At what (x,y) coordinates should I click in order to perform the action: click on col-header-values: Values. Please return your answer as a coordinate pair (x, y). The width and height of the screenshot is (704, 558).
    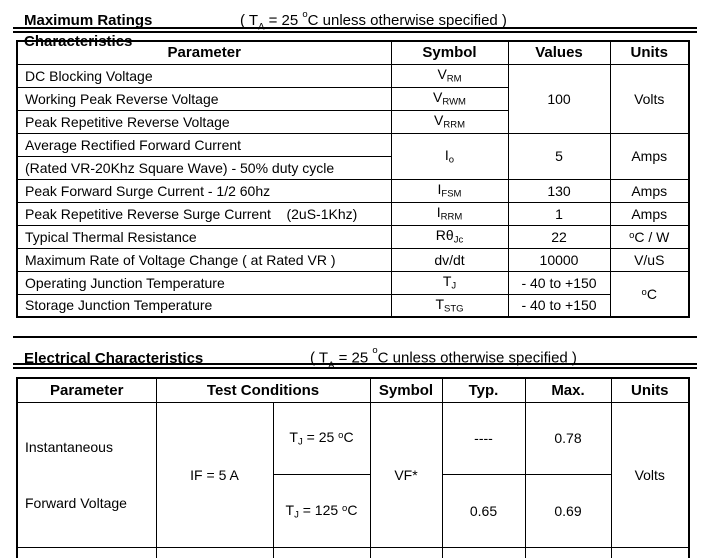
    Looking at the image, I should click on (559, 52).